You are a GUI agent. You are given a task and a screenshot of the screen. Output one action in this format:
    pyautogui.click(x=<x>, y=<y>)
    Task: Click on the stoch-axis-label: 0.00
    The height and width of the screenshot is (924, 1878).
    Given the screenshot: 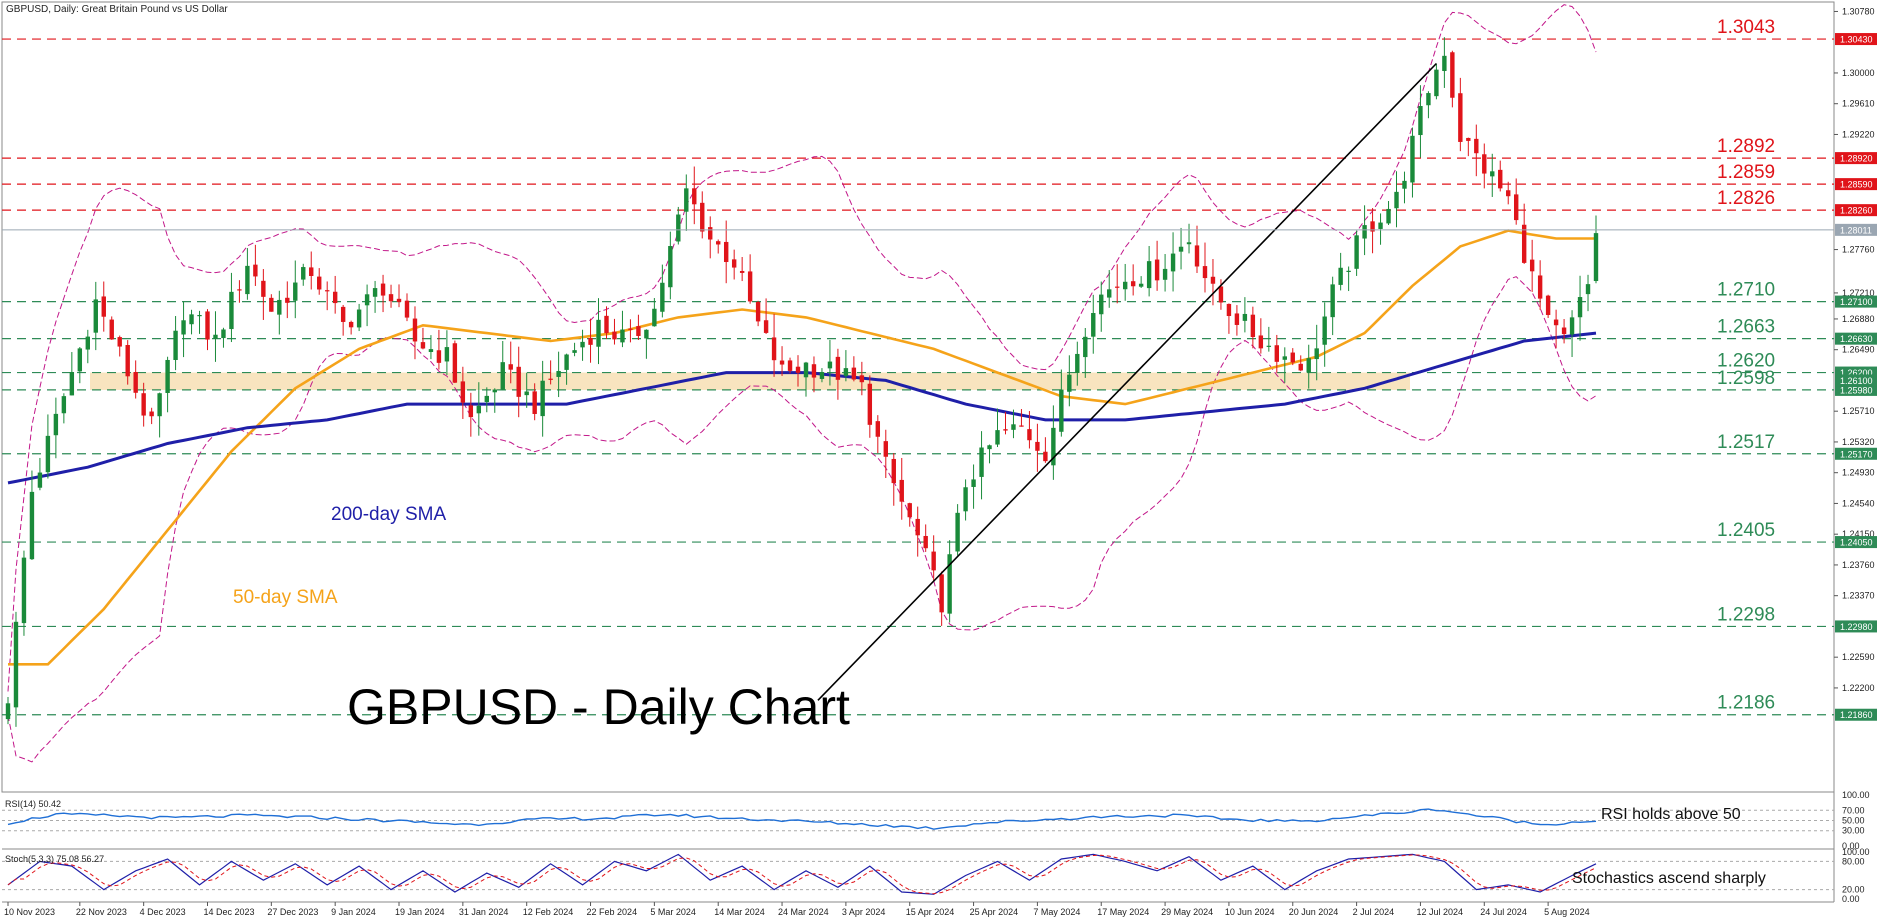 What is the action you would take?
    pyautogui.click(x=1851, y=899)
    